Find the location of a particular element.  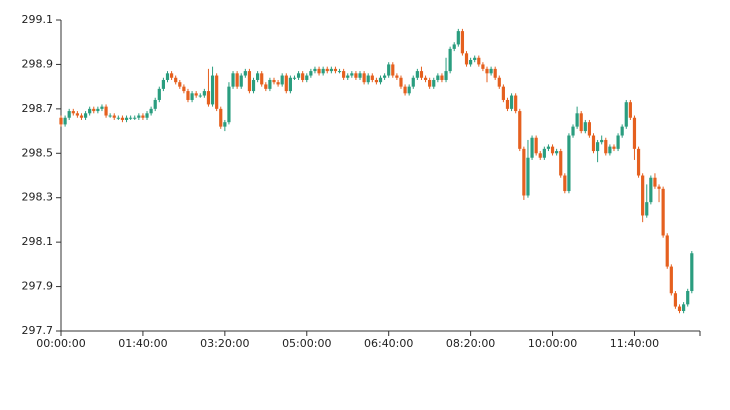

x-tick-label: 03:20:00 is located at coordinates (224, 343).